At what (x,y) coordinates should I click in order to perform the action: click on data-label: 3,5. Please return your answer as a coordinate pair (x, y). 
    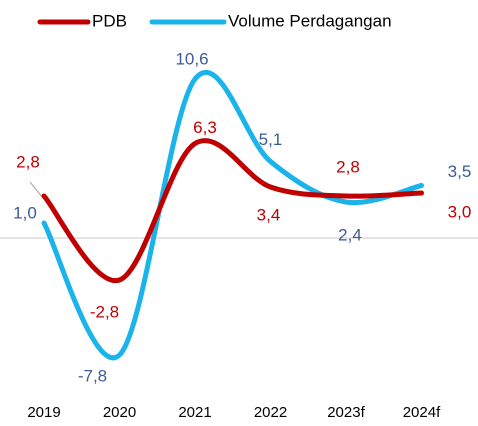
    Looking at the image, I should click on (460, 171).